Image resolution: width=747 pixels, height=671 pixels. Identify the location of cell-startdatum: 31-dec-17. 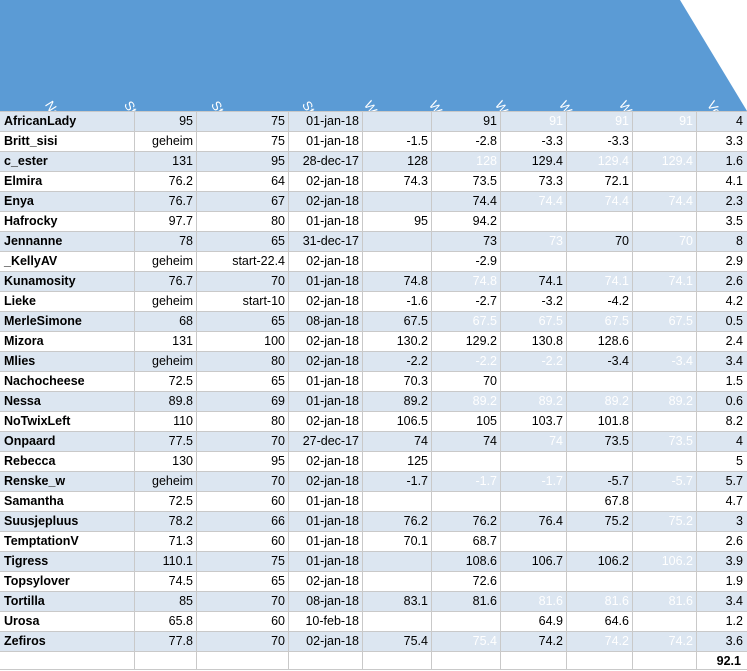
(330, 241).